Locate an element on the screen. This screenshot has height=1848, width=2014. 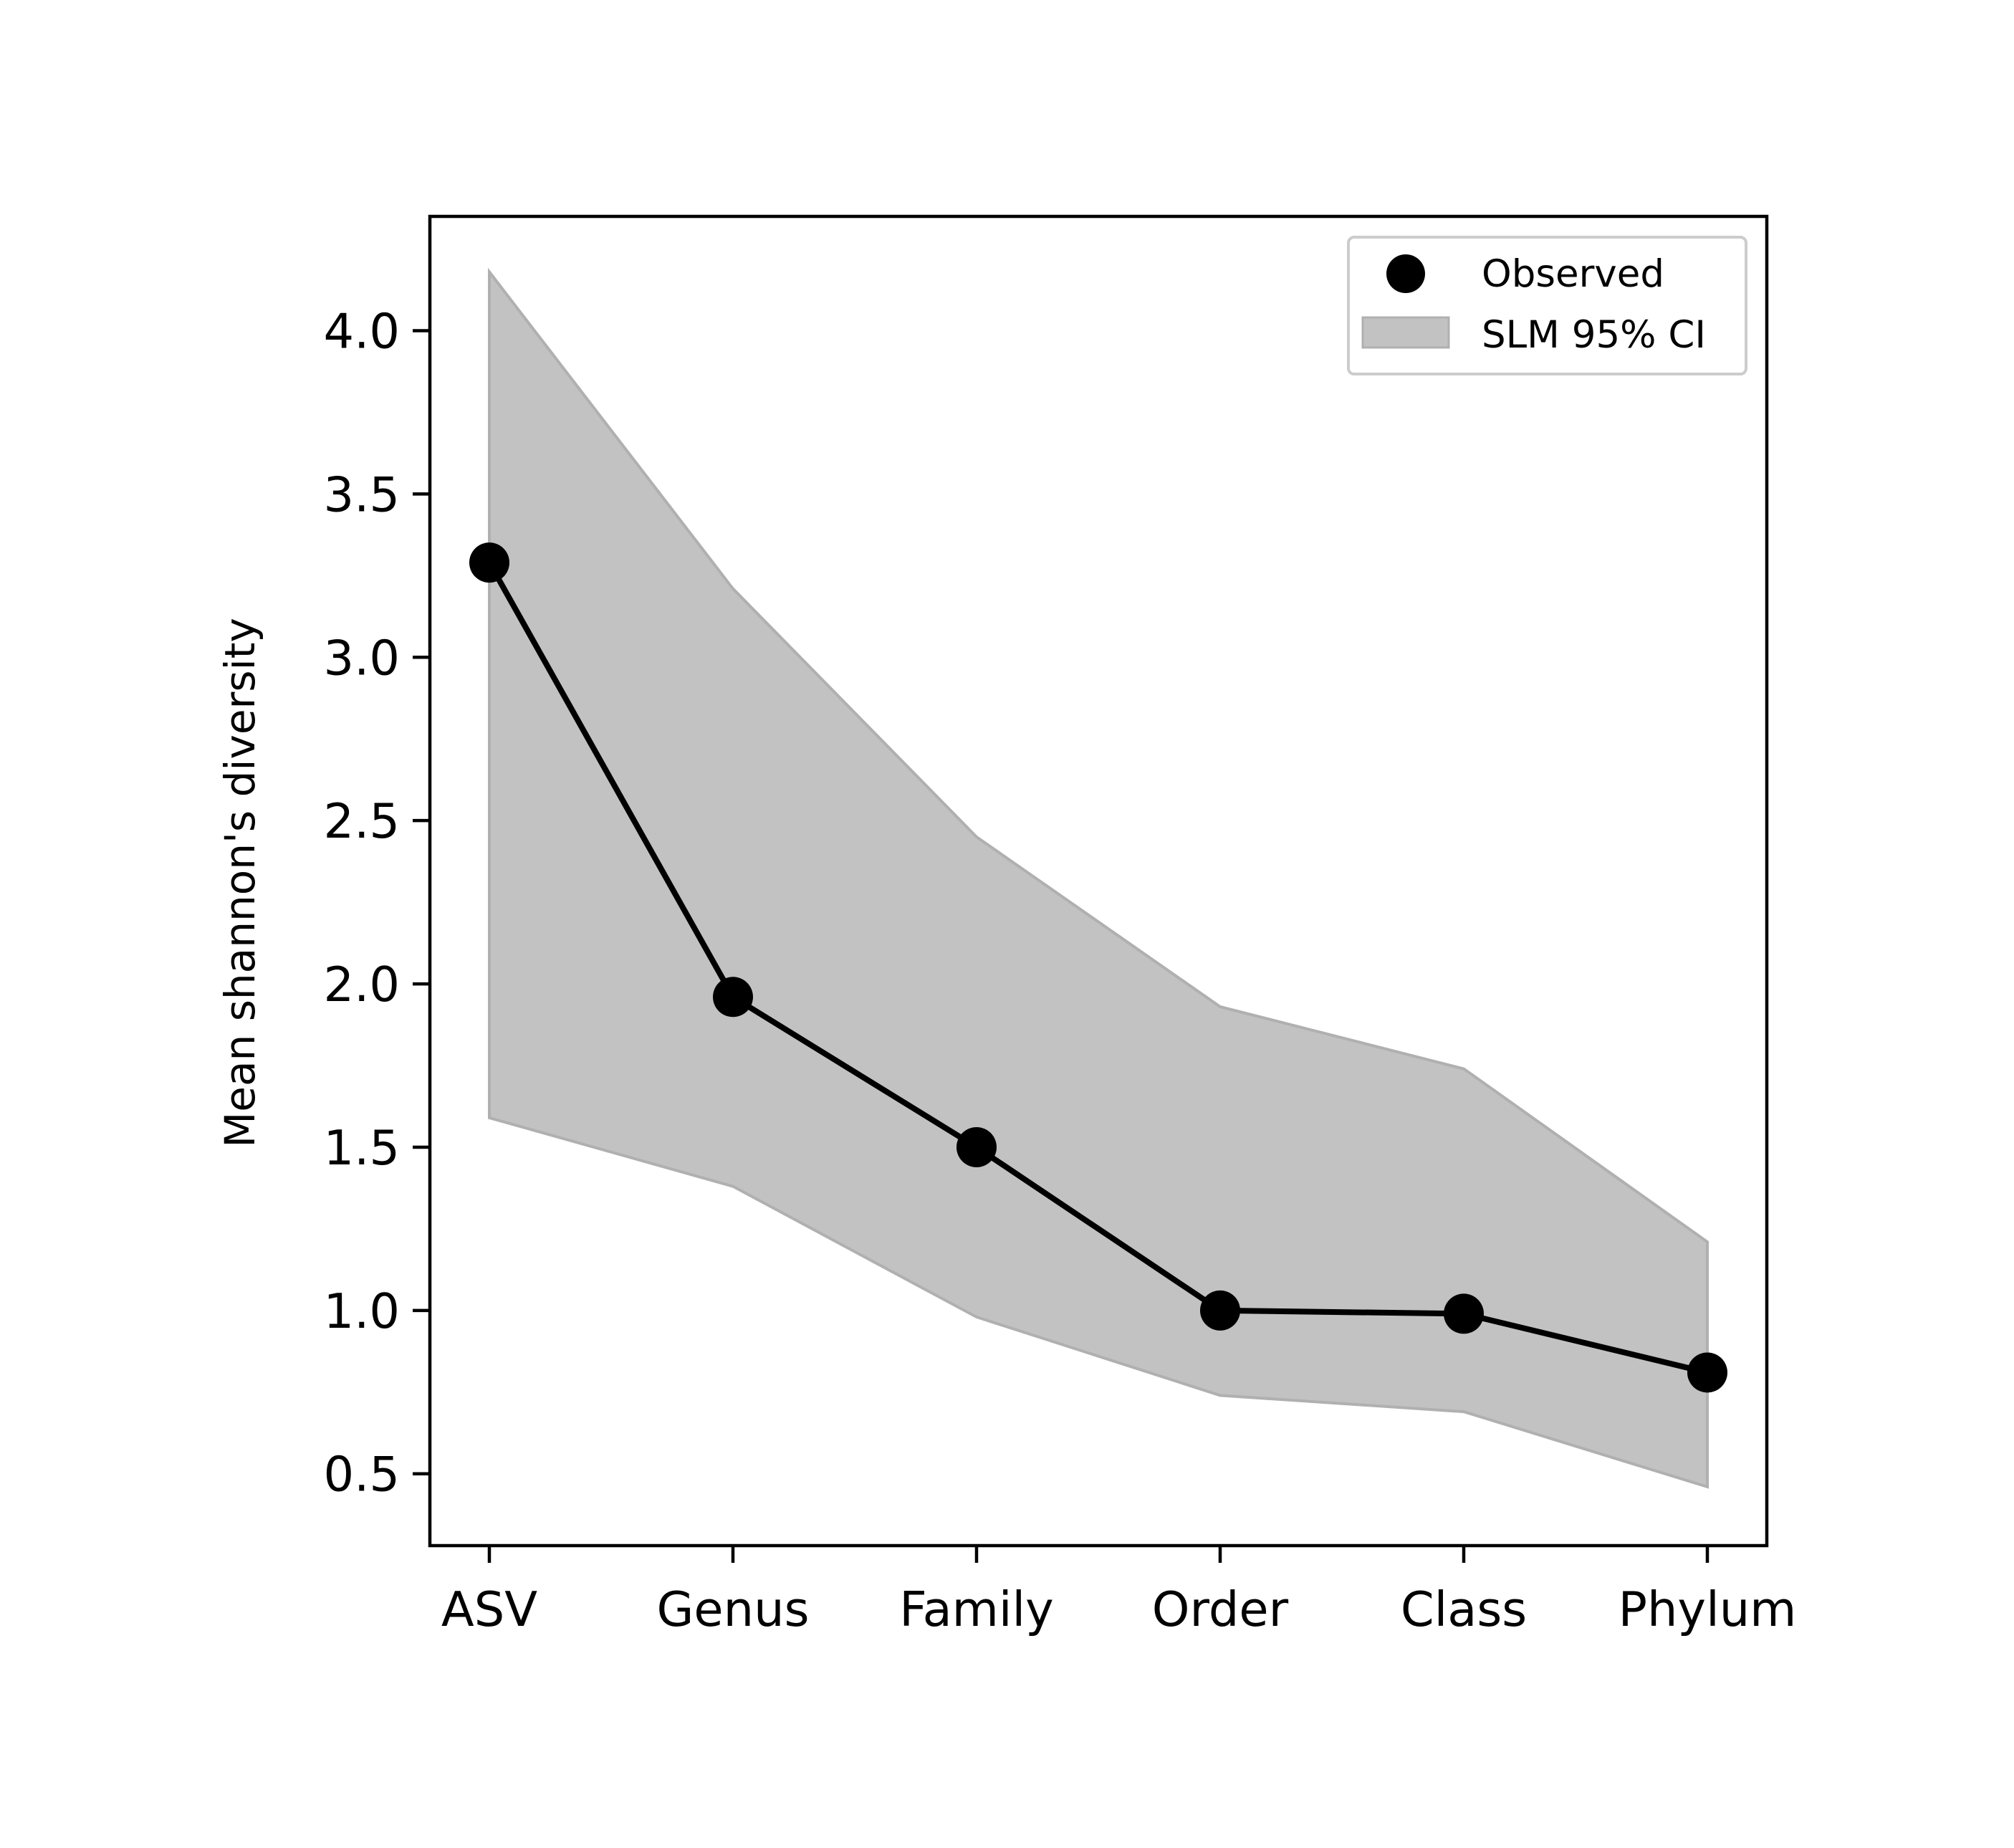
y-tick-label: 0.5 is located at coordinates (361, 1475).